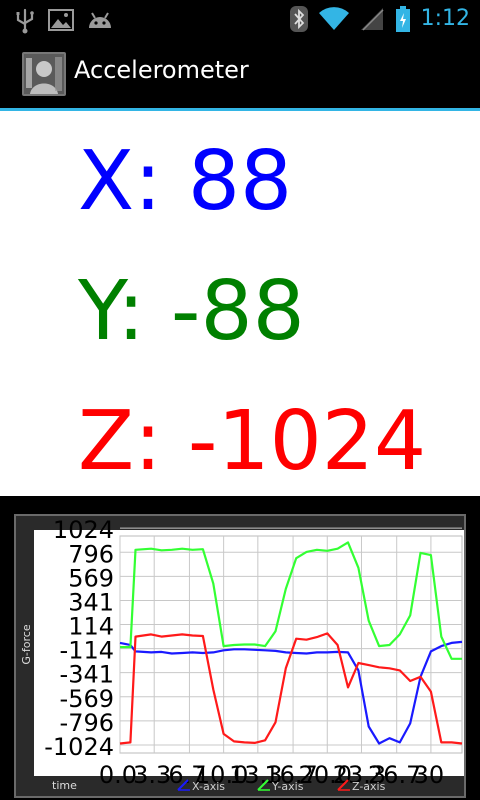  Describe the element at coordinates (91, 578) in the screenshot. I see `y-tick-label: 569` at that location.